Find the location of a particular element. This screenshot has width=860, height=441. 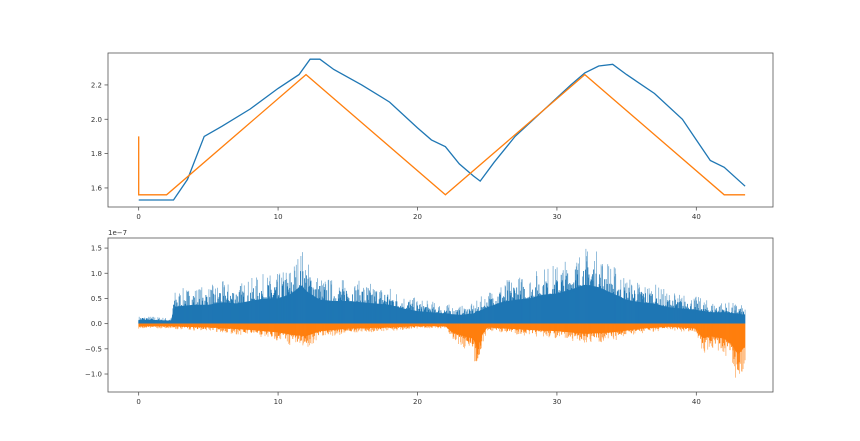

y-tick-label: 2.0 is located at coordinates (96, 120).